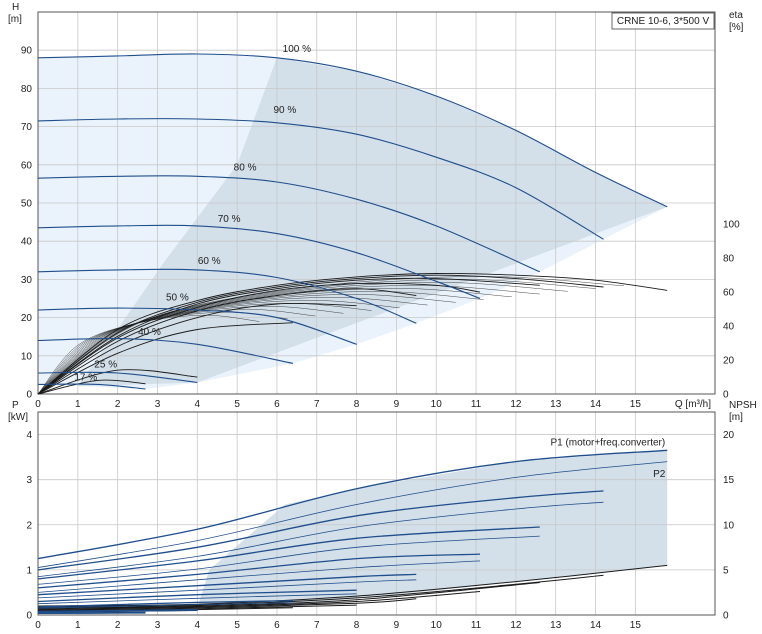 This screenshot has width=762, height=634. I want to click on x-tick-label: 6, so click(277, 404).